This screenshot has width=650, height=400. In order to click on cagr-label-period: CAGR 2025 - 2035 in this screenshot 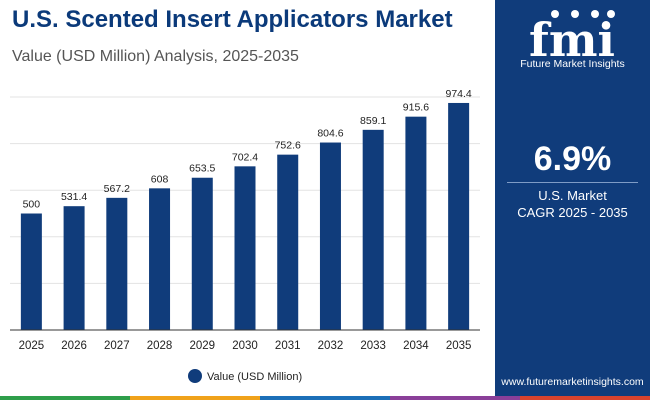, I will do `click(572, 212)`.